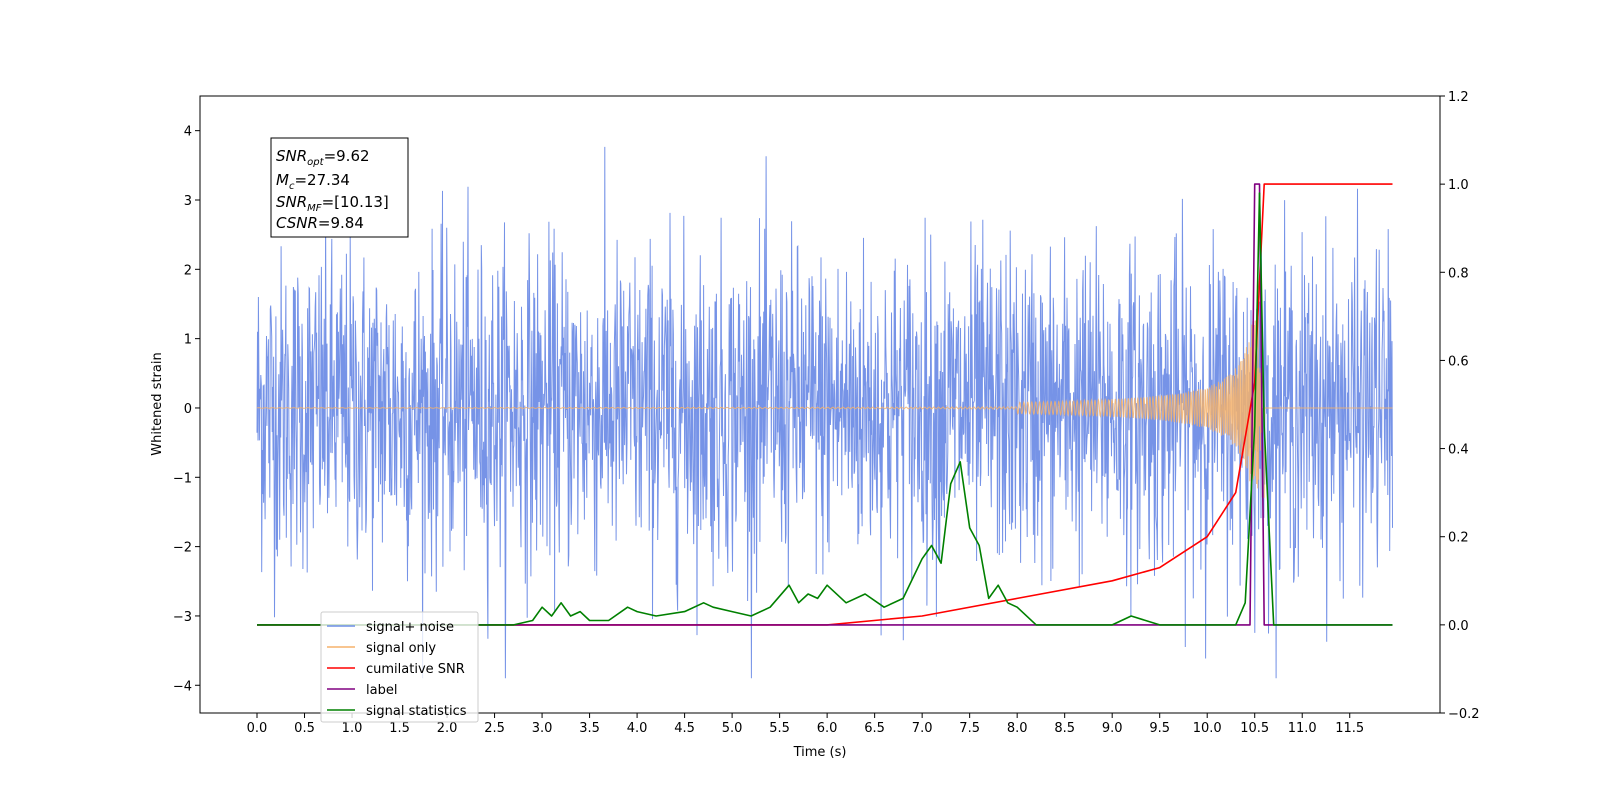 The height and width of the screenshot is (800, 1600). Describe the element at coordinates (410, 627) in the screenshot. I see `legend-label: signal+ noise` at that location.